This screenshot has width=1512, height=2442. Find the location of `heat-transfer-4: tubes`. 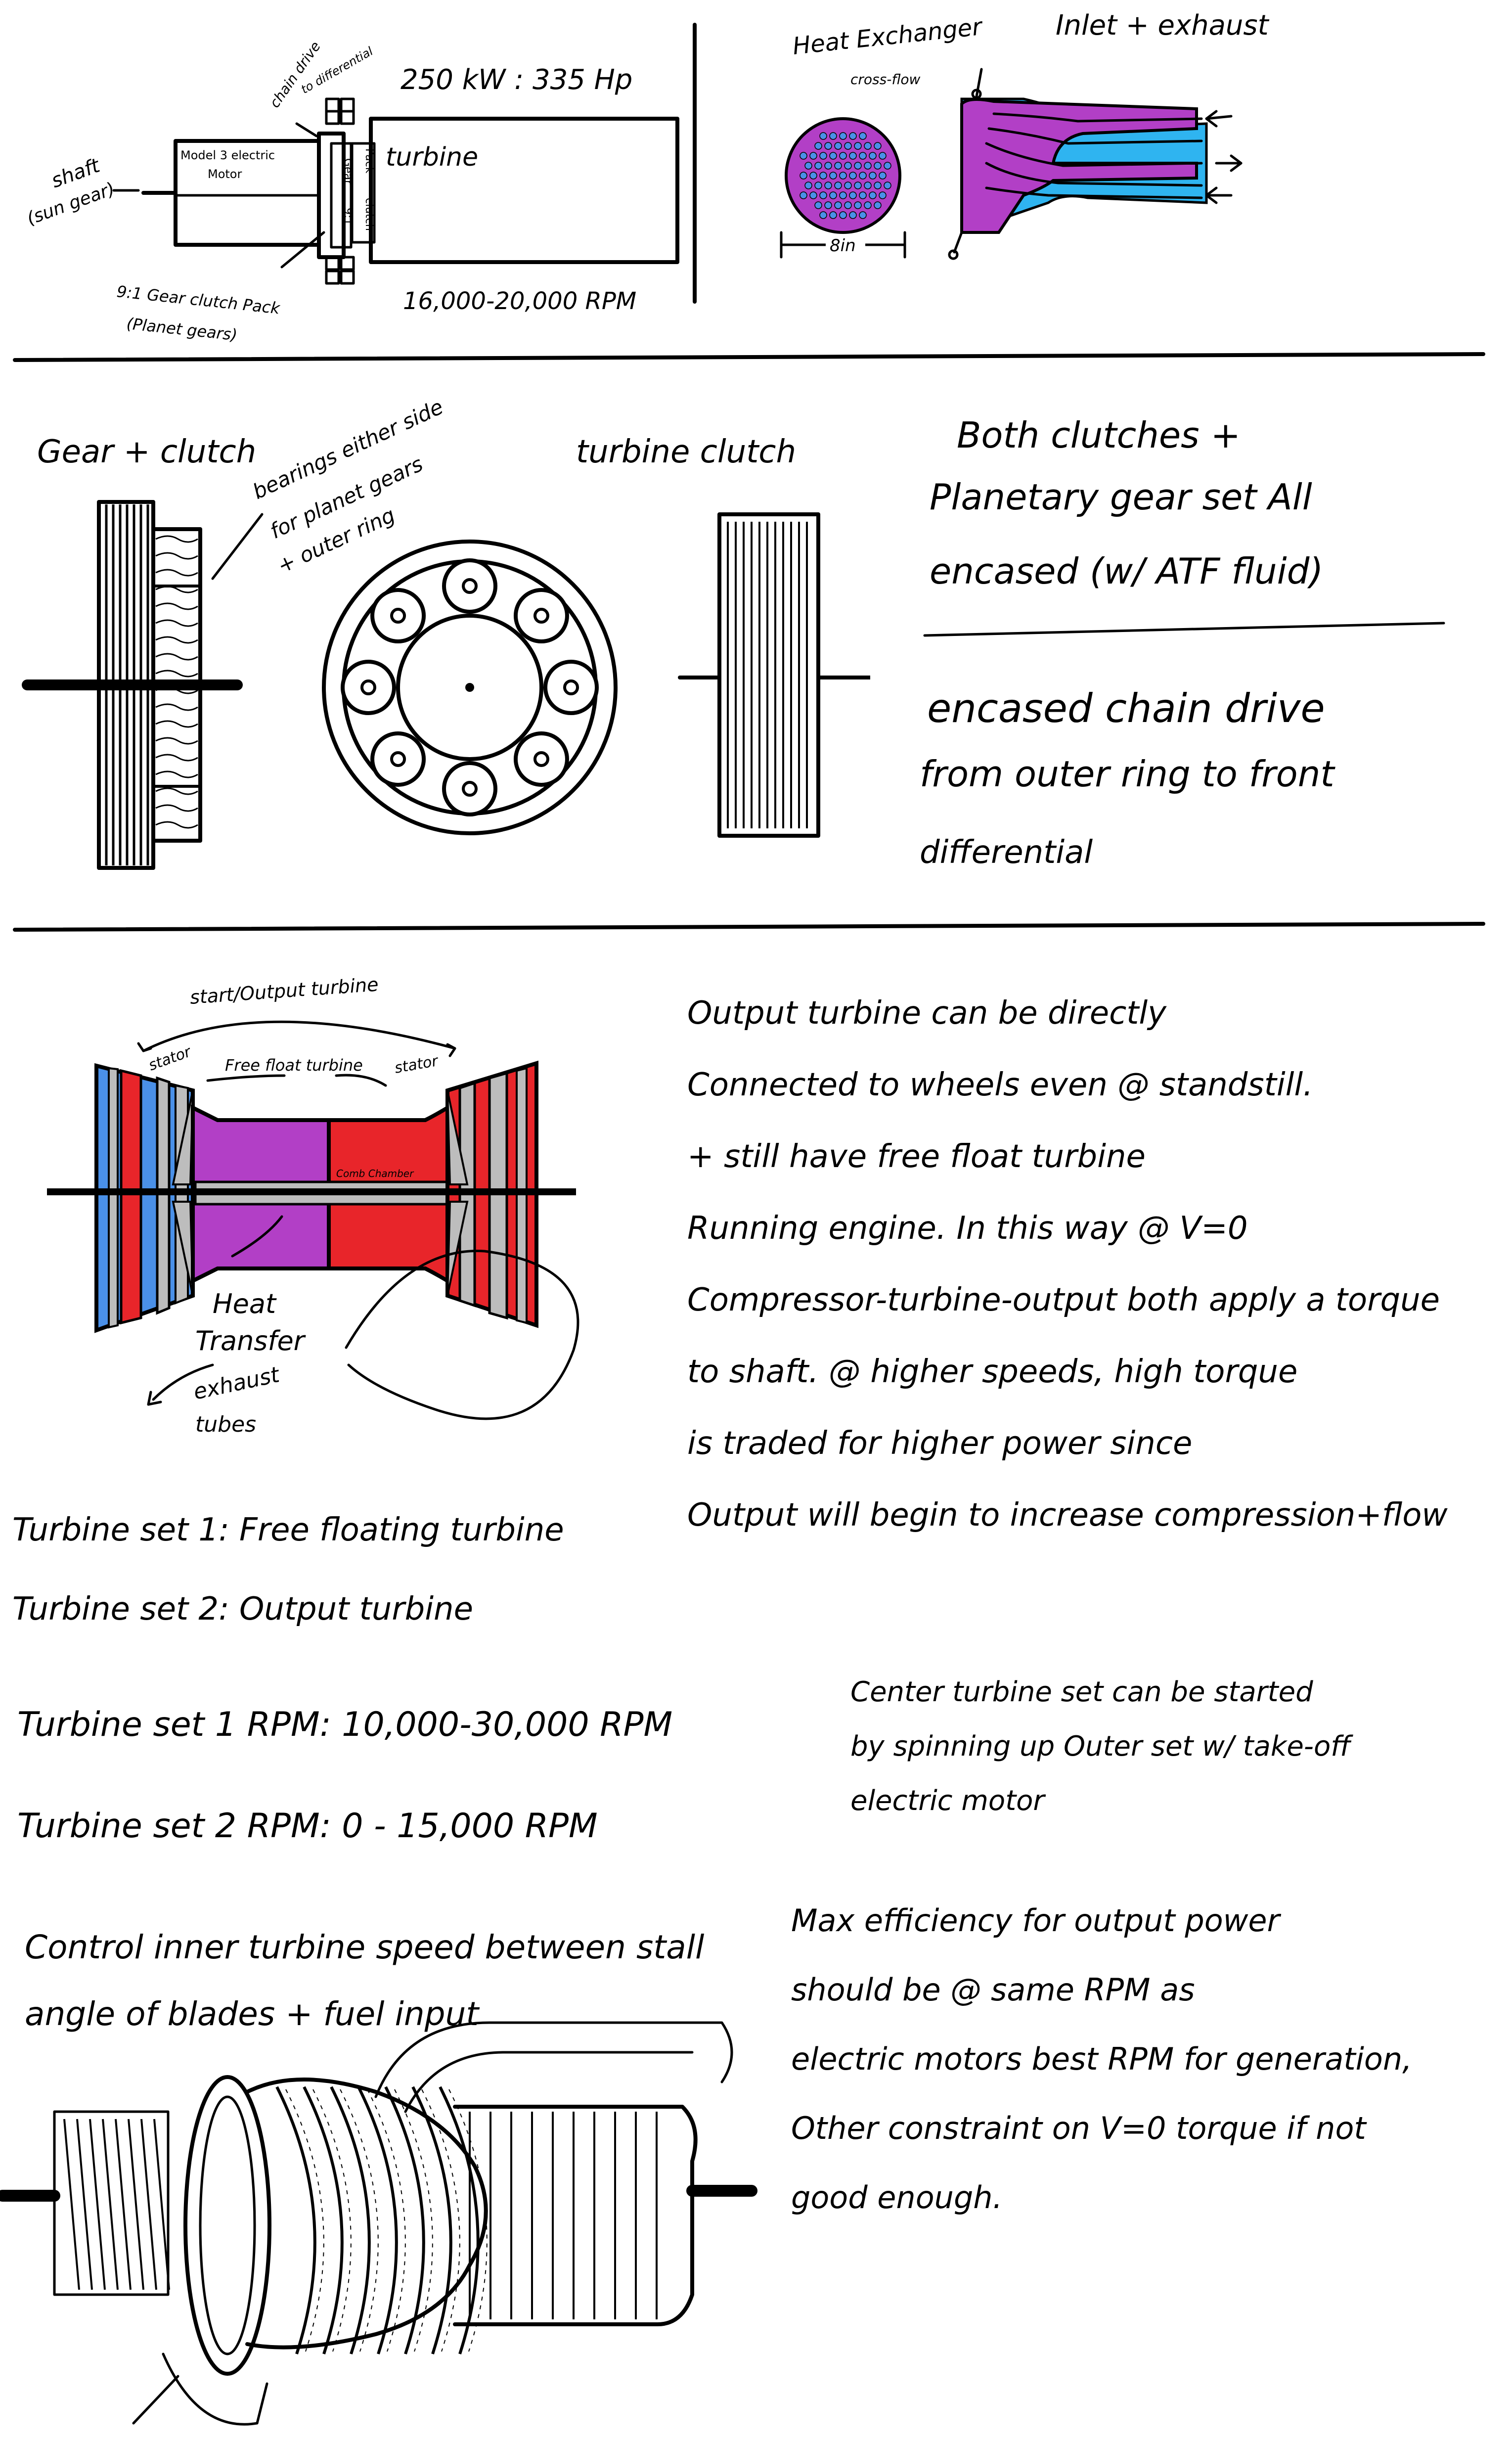

heat-transfer-4: tubes is located at coordinates (225, 1424).